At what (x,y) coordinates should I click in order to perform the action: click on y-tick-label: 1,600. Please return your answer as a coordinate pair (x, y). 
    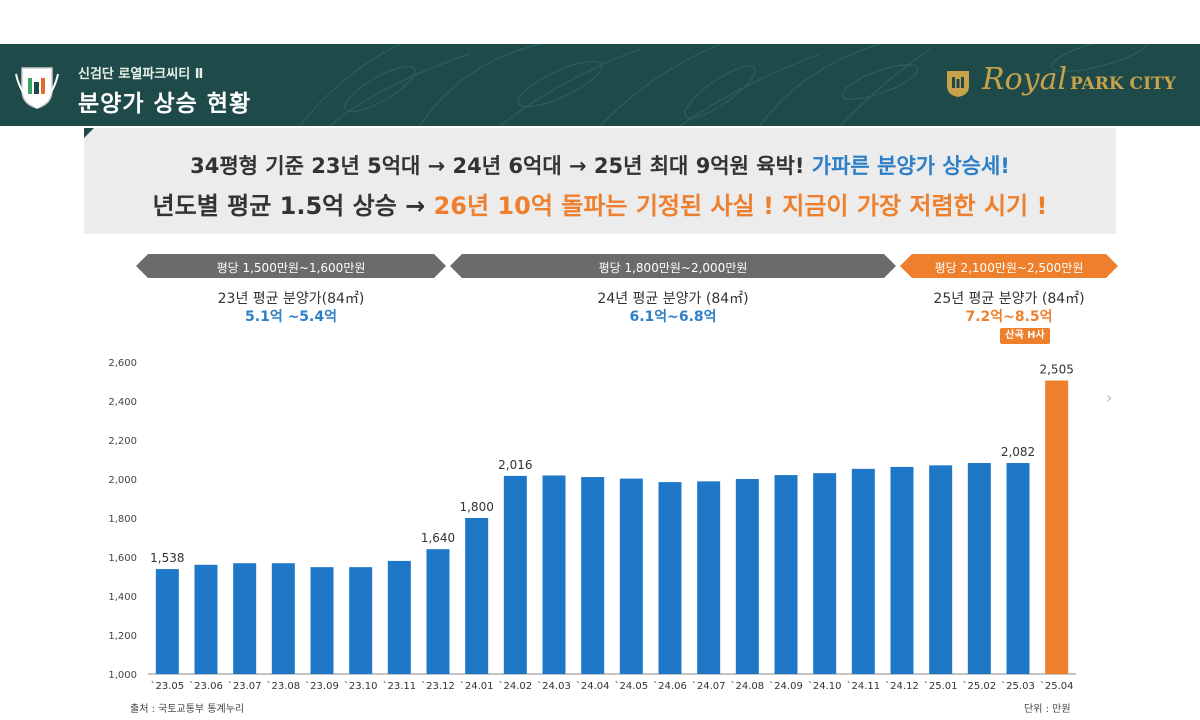
    Looking at the image, I should click on (122, 558).